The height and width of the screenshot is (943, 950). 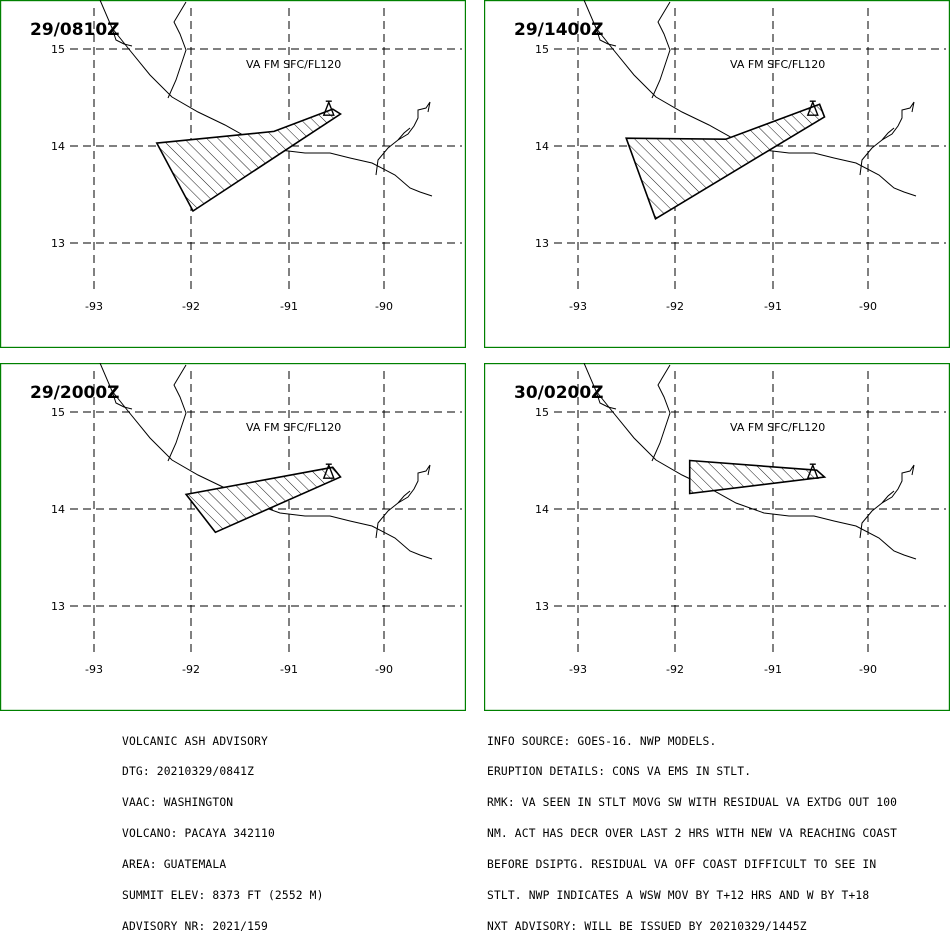 What do you see at coordinates (619, 772) in the screenshot?
I see `remarks-line: ERUPTION DETAILS: CONS VA EMS IN STLT.` at bounding box center [619, 772].